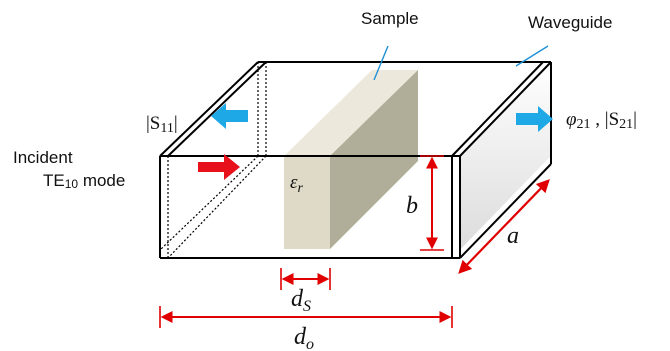  Describe the element at coordinates (432, 203) in the screenshot. I see `dimension-b` at that location.